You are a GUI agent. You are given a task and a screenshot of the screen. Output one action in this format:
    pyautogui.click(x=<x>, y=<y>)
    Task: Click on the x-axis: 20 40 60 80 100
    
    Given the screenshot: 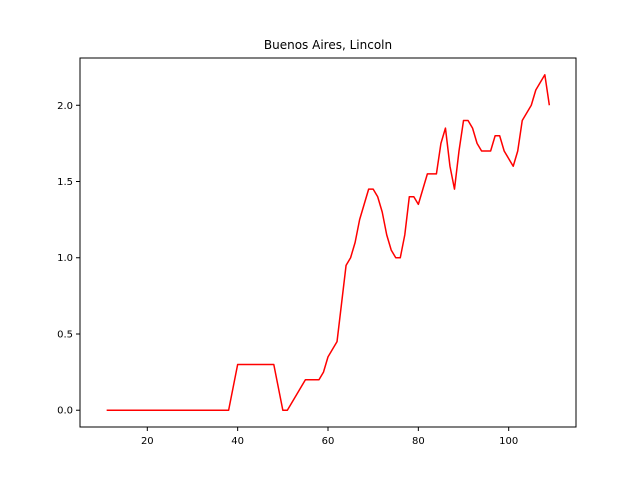 What is the action you would take?
    pyautogui.click(x=329, y=437)
    